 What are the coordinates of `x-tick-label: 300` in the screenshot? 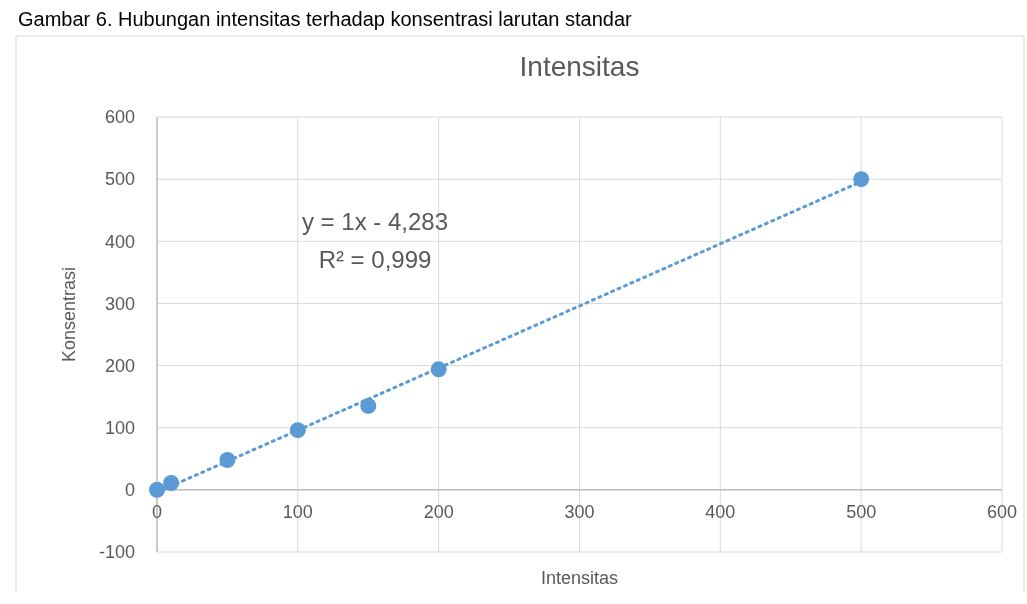 It's located at (579, 512).